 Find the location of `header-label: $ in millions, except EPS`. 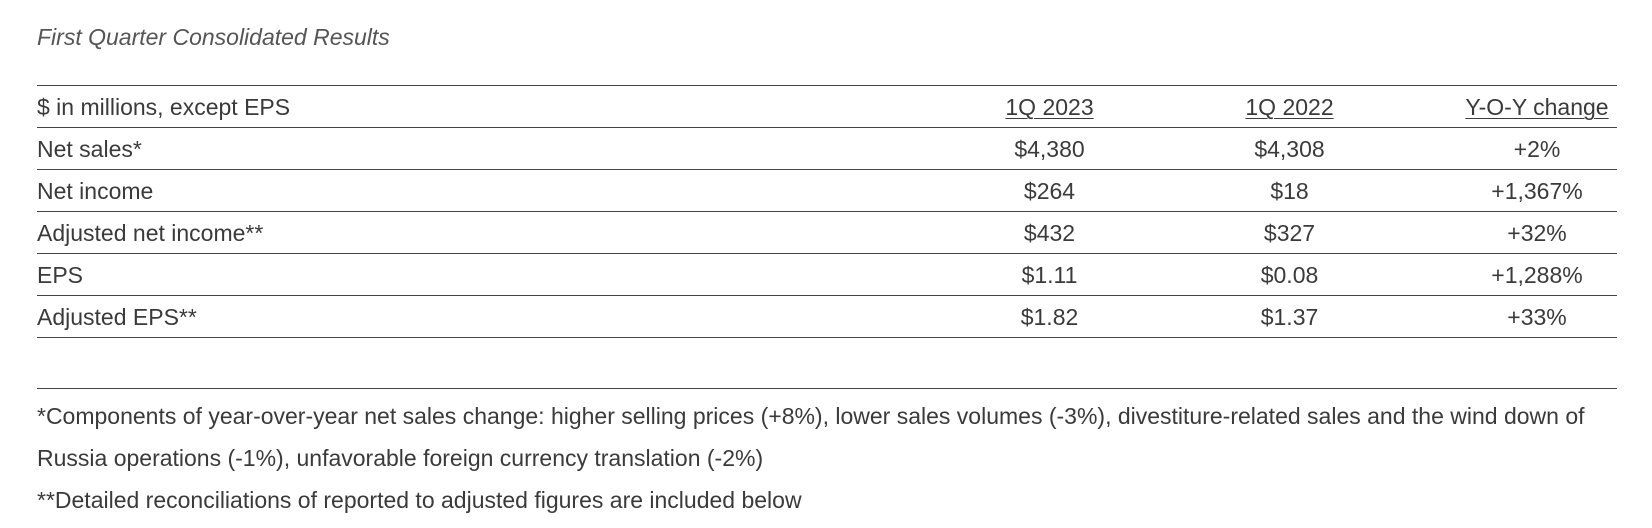

header-label: $ in millions, except EPS is located at coordinates (164, 107).